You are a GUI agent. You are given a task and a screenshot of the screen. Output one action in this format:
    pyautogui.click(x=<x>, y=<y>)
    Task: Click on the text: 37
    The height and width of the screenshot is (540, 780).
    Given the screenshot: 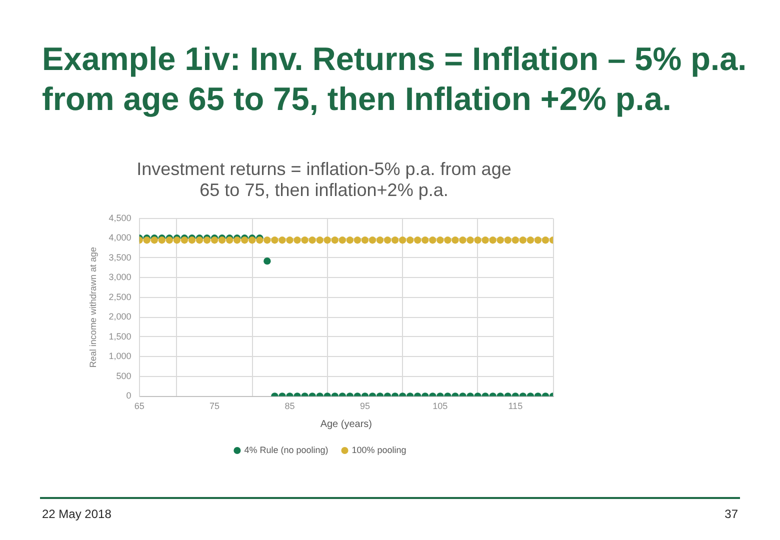 What is the action you would take?
    pyautogui.click(x=731, y=514)
    